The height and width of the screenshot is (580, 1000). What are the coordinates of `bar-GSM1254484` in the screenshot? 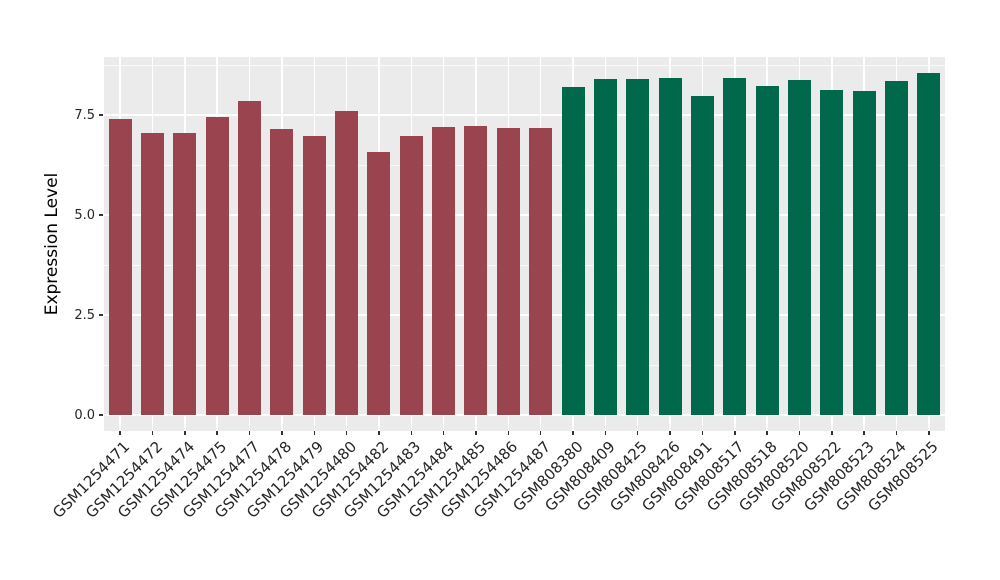 It's located at (443, 270).